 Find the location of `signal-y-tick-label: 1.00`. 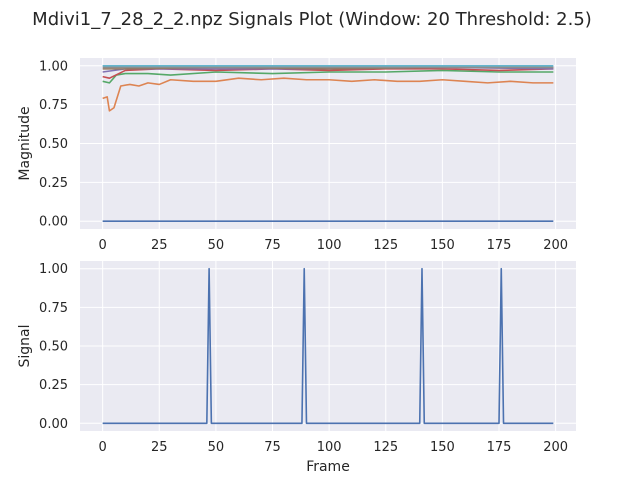

signal-y-tick-label: 1.00 is located at coordinates (53, 269).